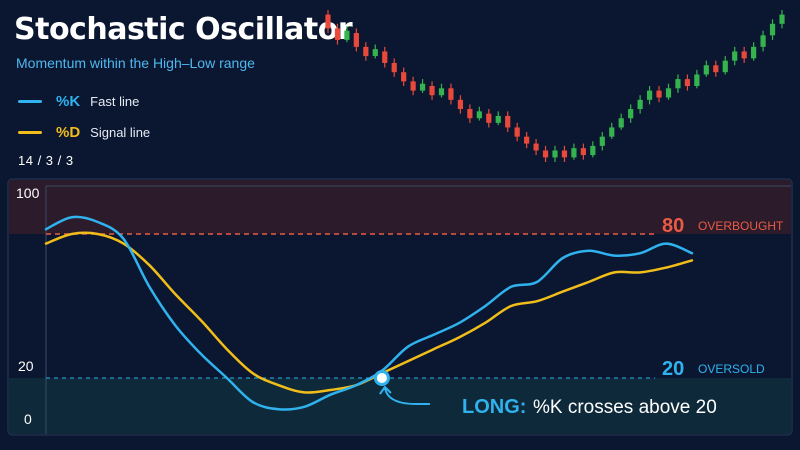  I want to click on legend-item-d: %D Signal line, so click(84, 132).